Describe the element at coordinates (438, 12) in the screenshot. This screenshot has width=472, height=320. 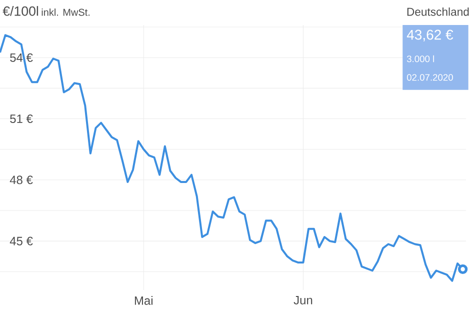
I see `text: Deutschland` at that location.